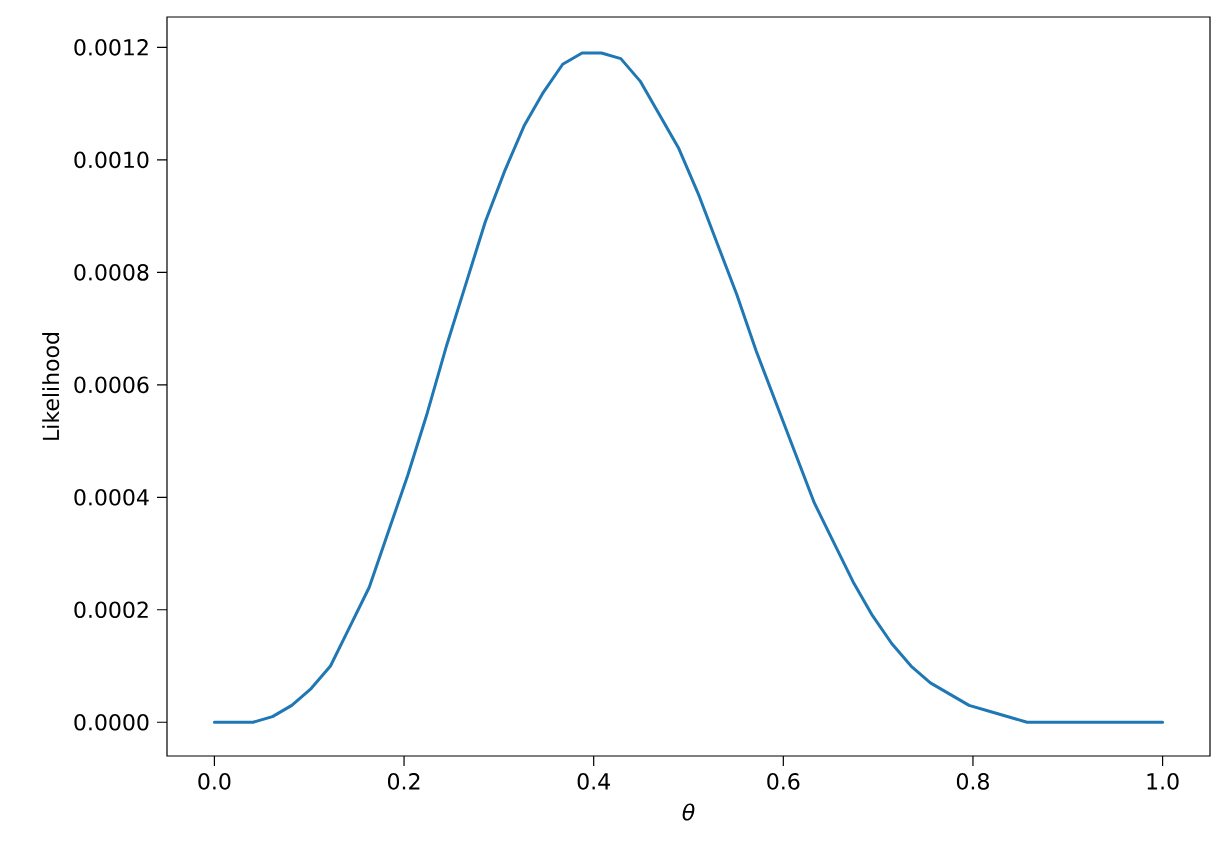 Image resolution: width=1228 pixels, height=858 pixels. What do you see at coordinates (972, 781) in the screenshot?
I see `x-tick-label: 0.8` at bounding box center [972, 781].